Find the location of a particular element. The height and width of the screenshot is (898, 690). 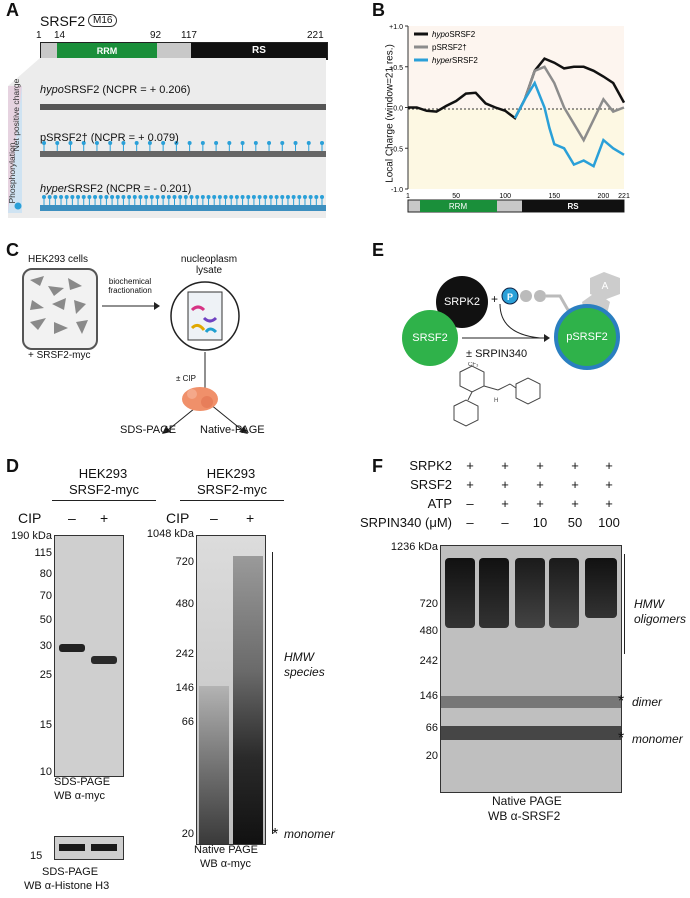

d-native-blot is located at coordinates (231, 690).